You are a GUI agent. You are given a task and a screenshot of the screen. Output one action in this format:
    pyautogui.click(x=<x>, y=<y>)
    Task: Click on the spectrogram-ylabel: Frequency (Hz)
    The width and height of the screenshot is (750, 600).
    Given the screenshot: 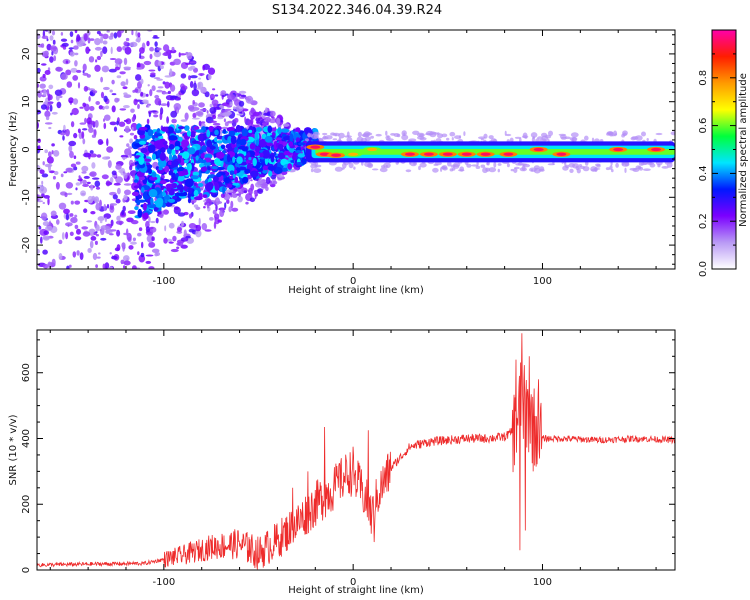 What is the action you would take?
    pyautogui.click(x=13, y=149)
    